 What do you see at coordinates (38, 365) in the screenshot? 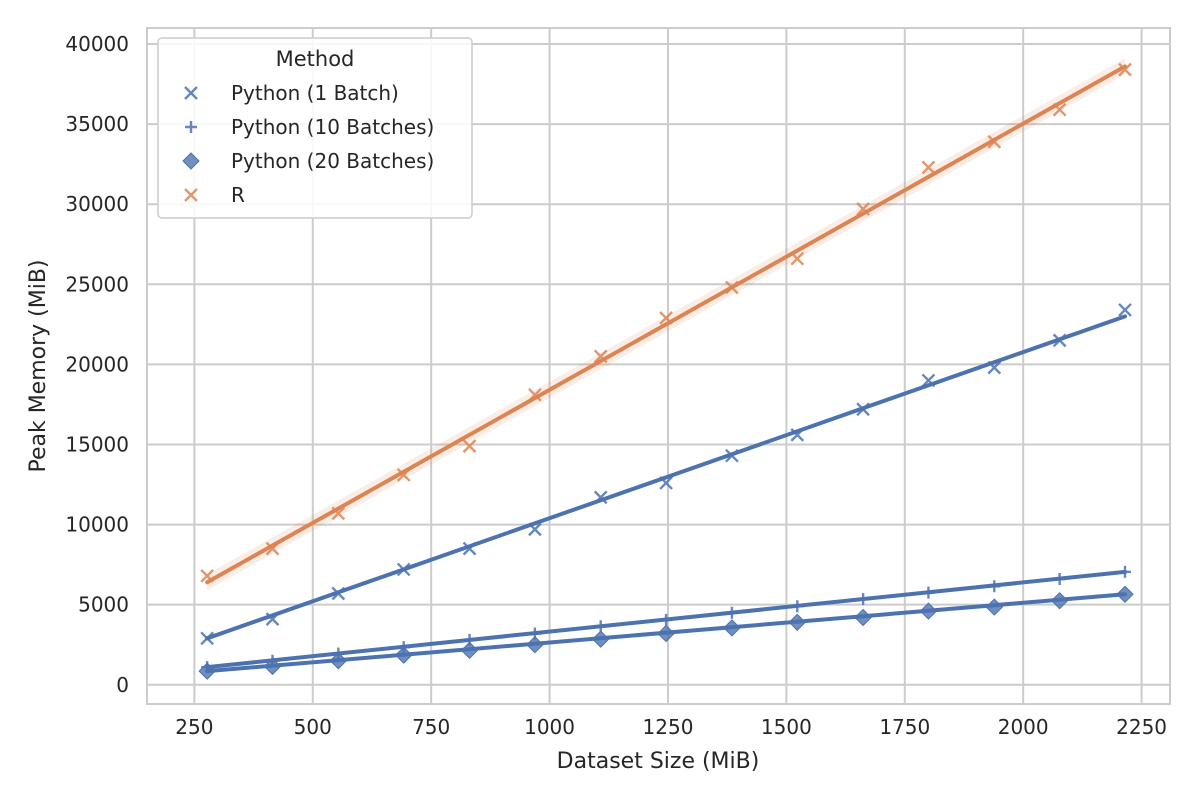
I see `y-axis-label: Peak Memory (MiB)` at bounding box center [38, 365].